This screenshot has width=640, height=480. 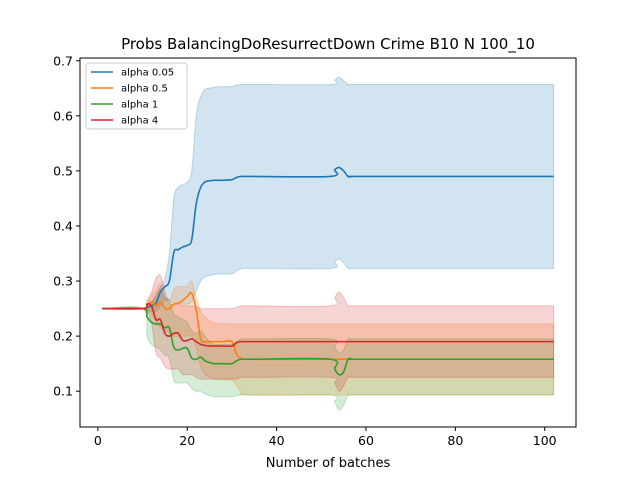 I want to click on x-tick-label: 0, so click(x=98, y=440).